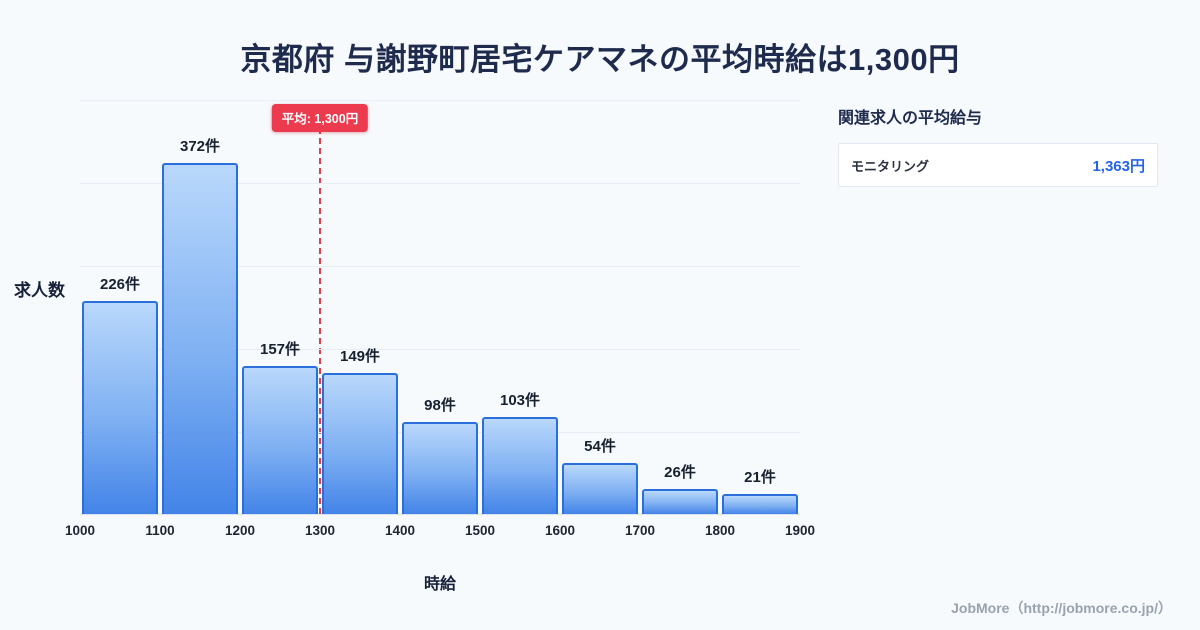  Describe the element at coordinates (600, 446) in the screenshot. I see `bar-value-label: 54件` at that location.